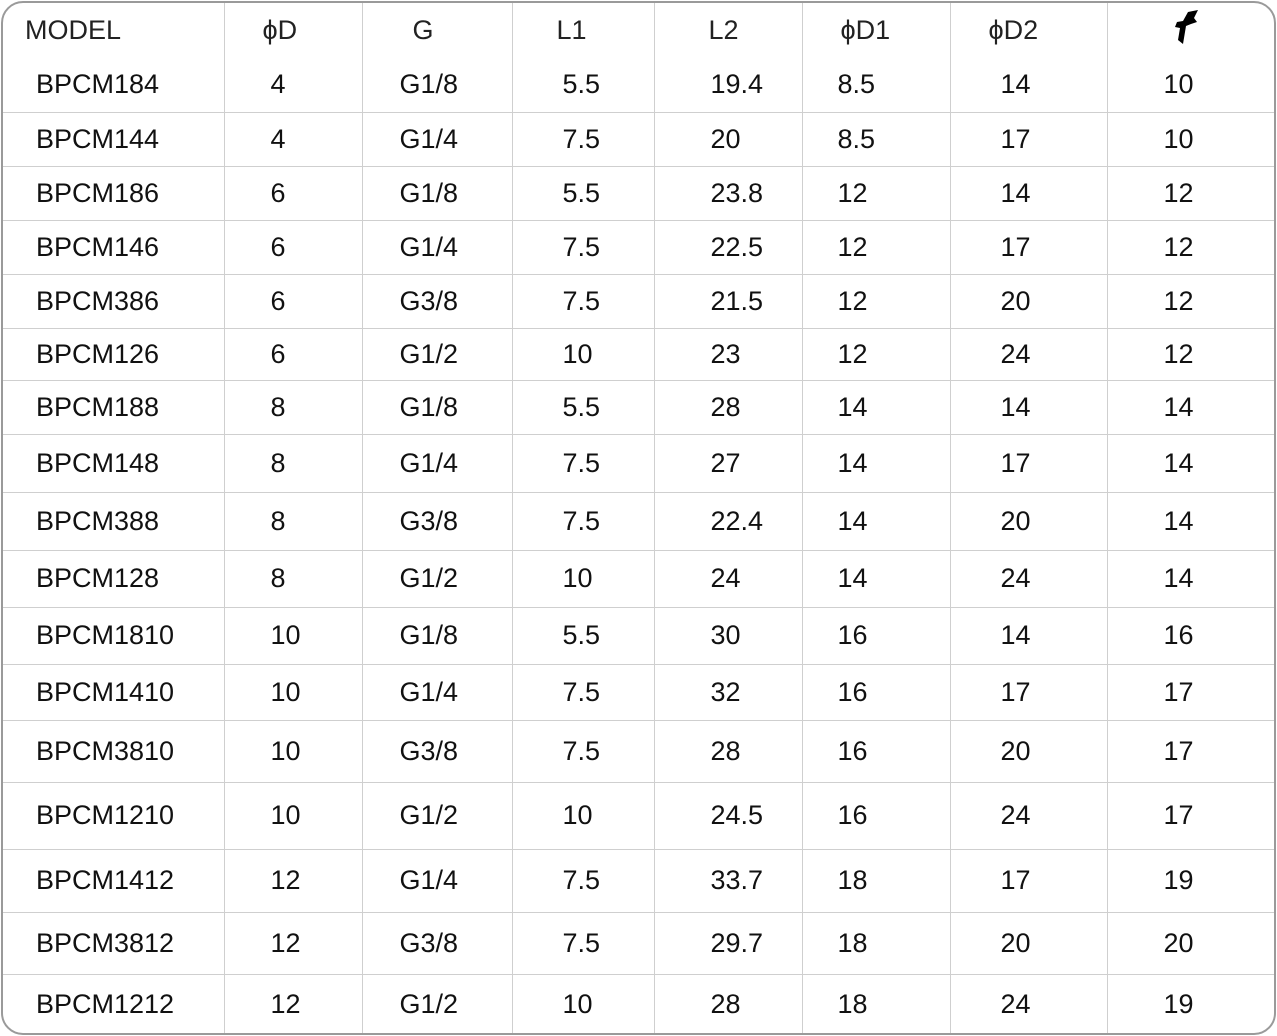 The width and height of the screenshot is (1277, 1036). What do you see at coordinates (114, 521) in the screenshot?
I see `cell-model: BPCM388` at bounding box center [114, 521].